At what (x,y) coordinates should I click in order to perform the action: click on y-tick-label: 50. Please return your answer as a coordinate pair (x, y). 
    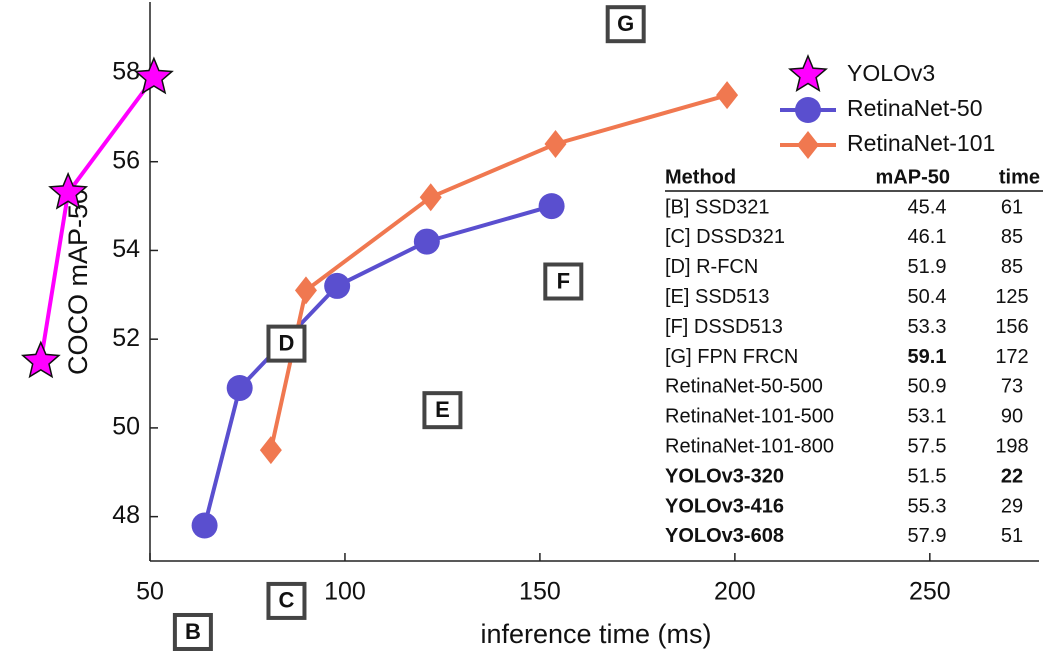
    Looking at the image, I should click on (126, 427).